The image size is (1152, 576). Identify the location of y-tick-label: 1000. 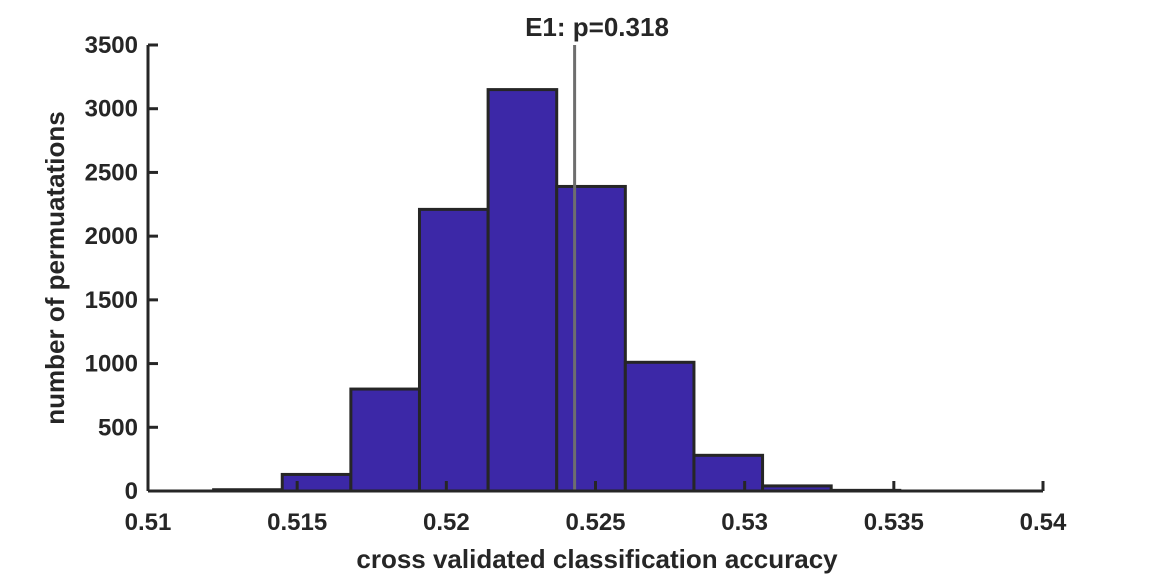
(111, 364).